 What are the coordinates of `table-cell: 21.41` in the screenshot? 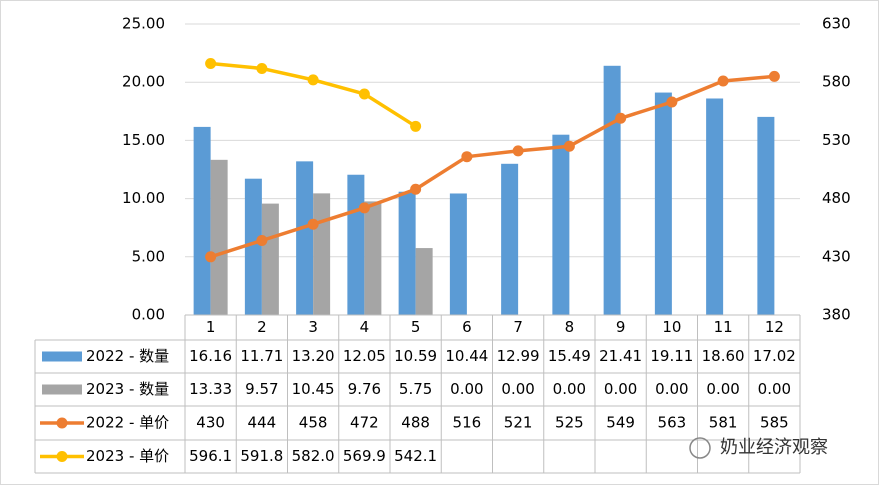 It's located at (620, 356).